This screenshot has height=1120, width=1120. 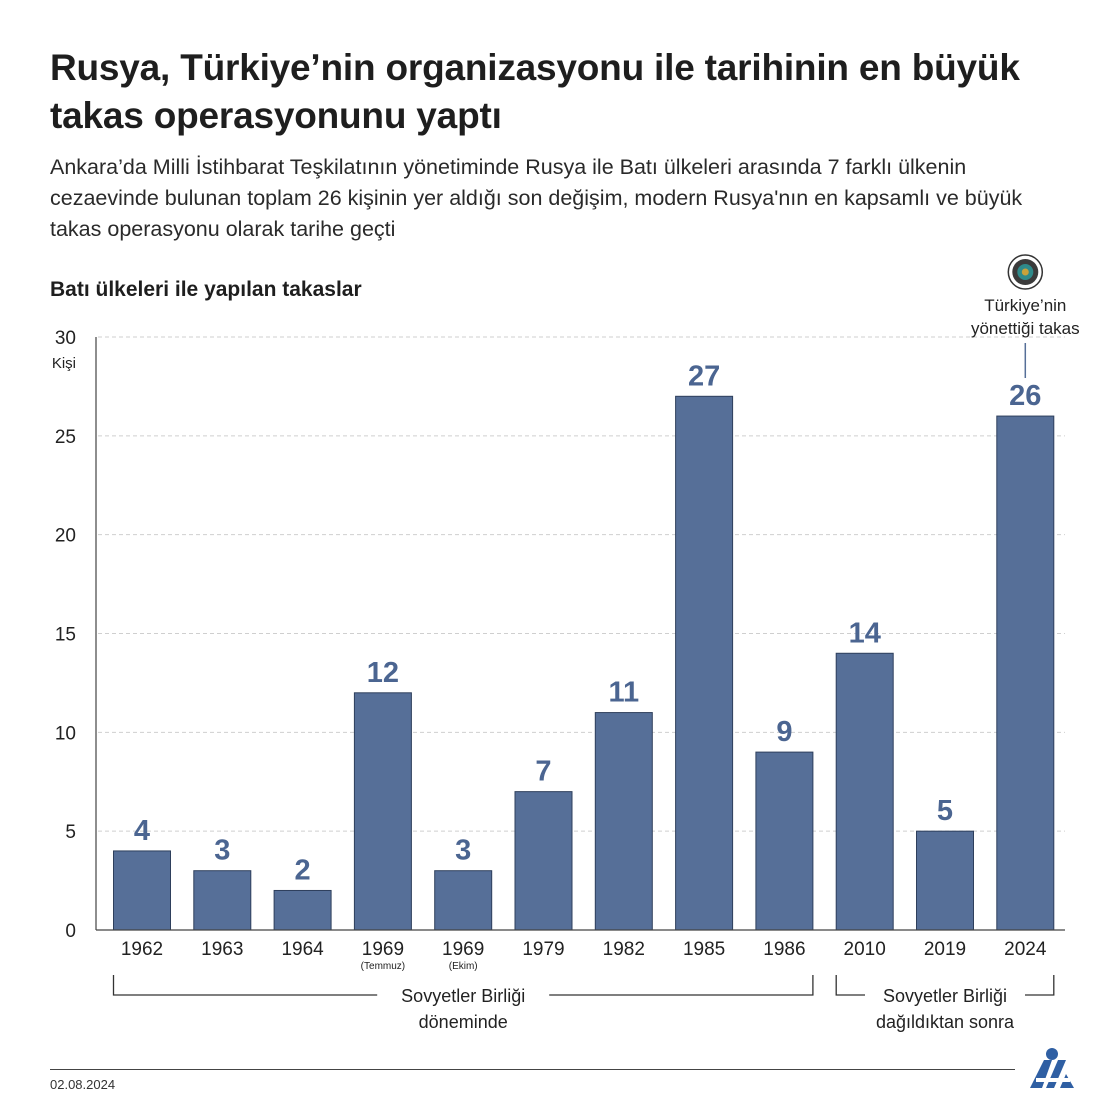 What do you see at coordinates (543, 949) in the screenshot?
I see `x-tick-label: 1979` at bounding box center [543, 949].